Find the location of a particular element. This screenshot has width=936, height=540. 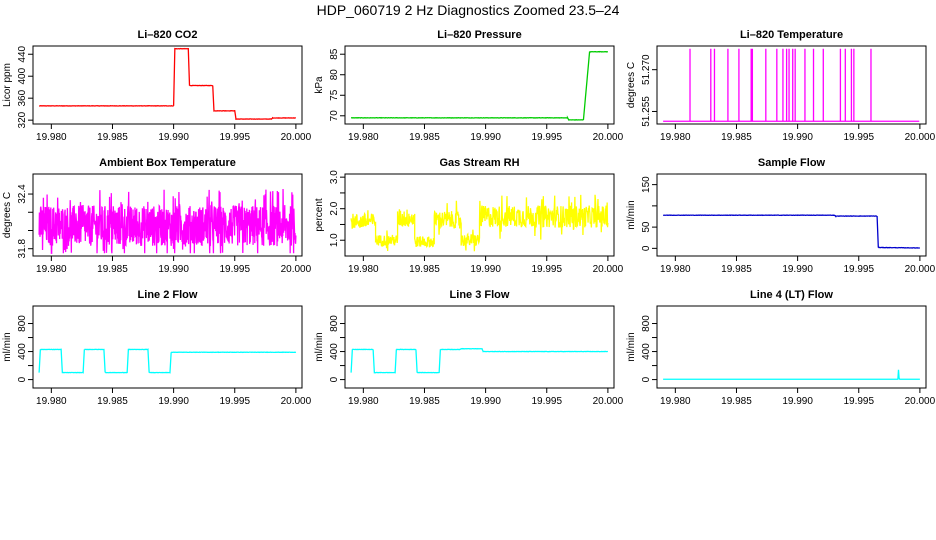

y-tick-label: 50 is located at coordinates (646, 227).